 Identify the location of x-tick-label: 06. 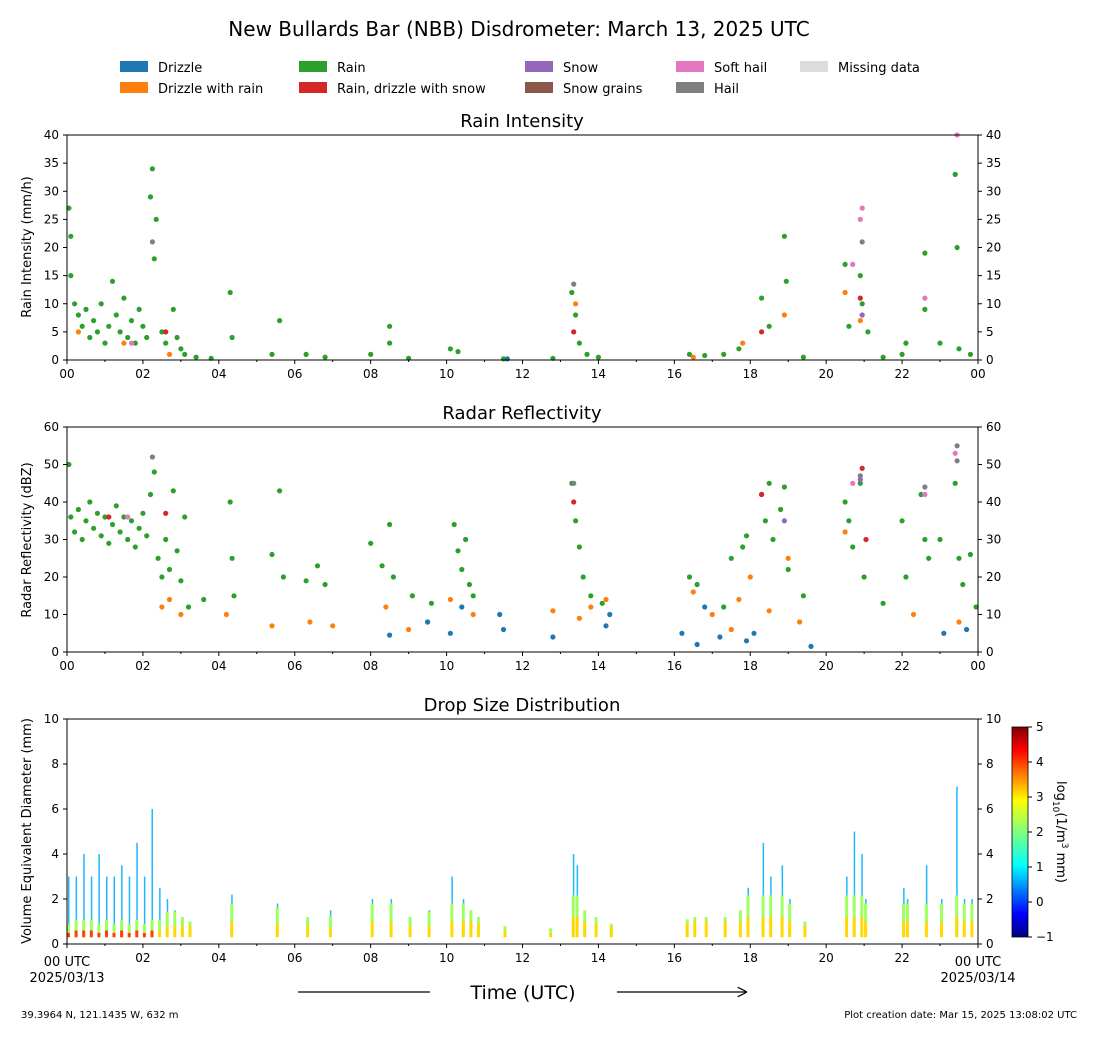
(294, 958).